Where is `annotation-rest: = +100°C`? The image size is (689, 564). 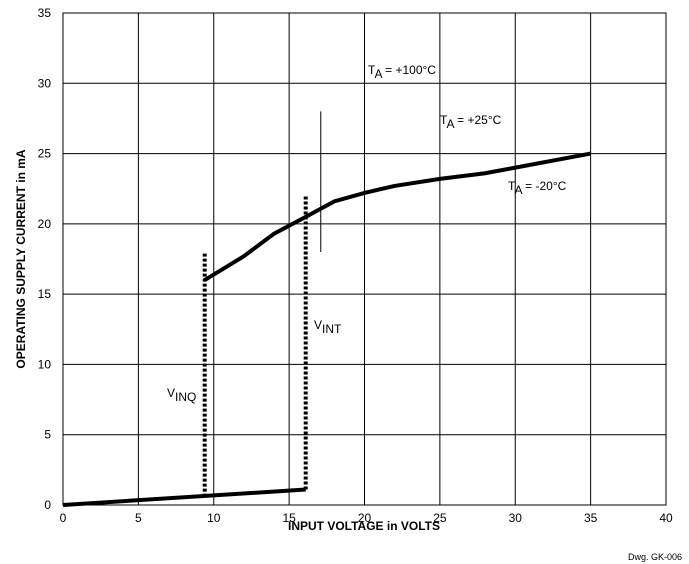
annotation-rest: = +100°C is located at coordinates (409, 70).